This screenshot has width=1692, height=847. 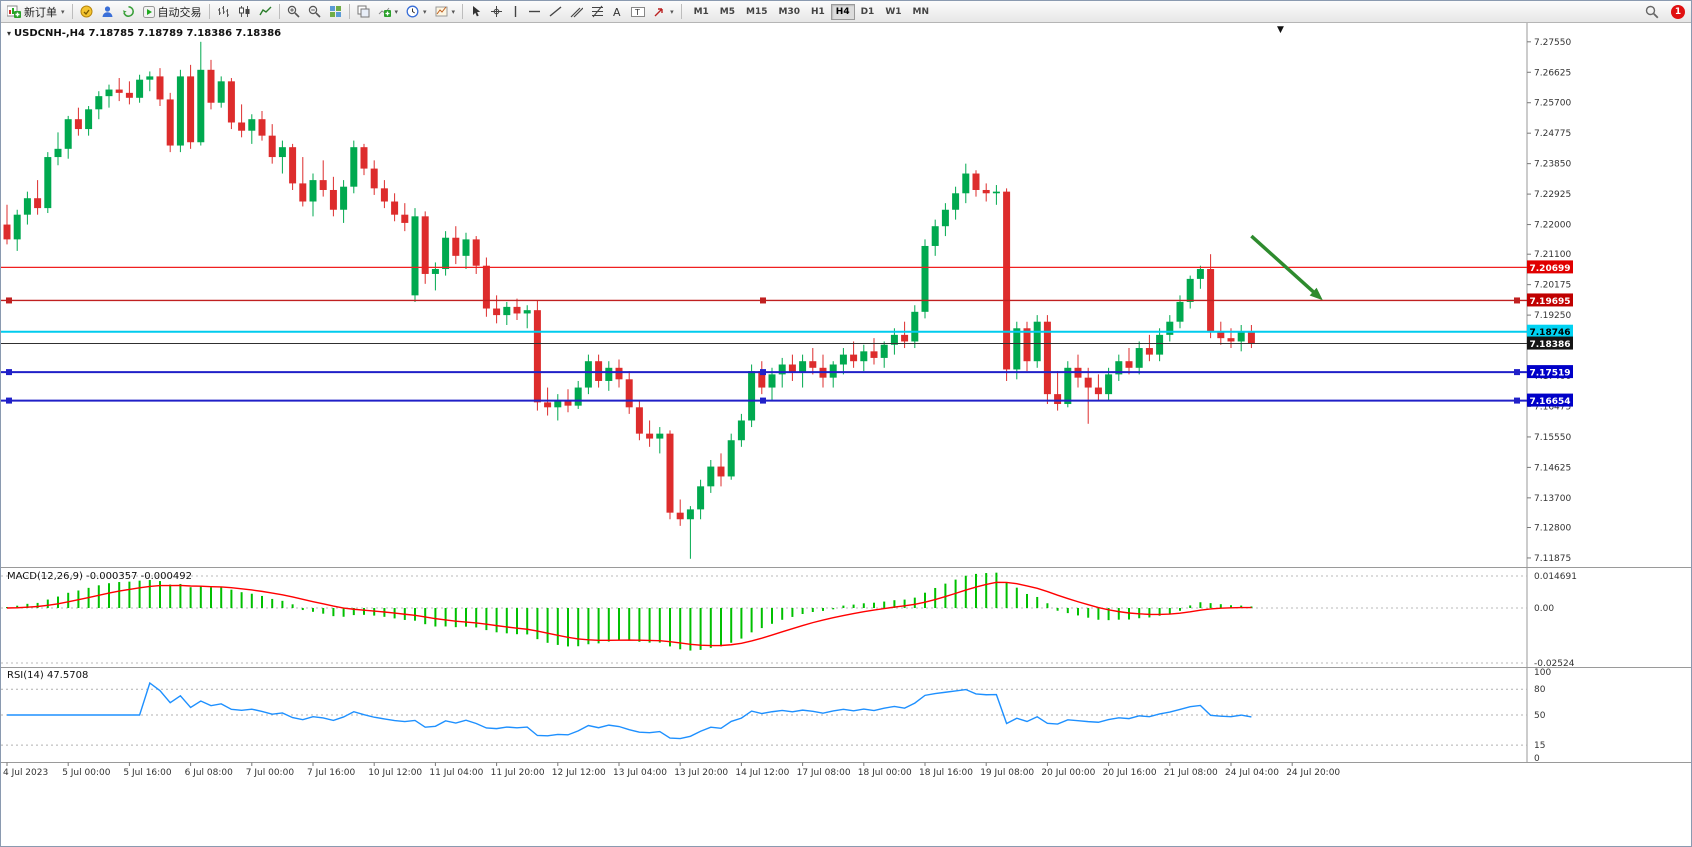 What do you see at coordinates (640, 773) in the screenshot?
I see `svg-text: 13 Jul 04:00` at bounding box center [640, 773].